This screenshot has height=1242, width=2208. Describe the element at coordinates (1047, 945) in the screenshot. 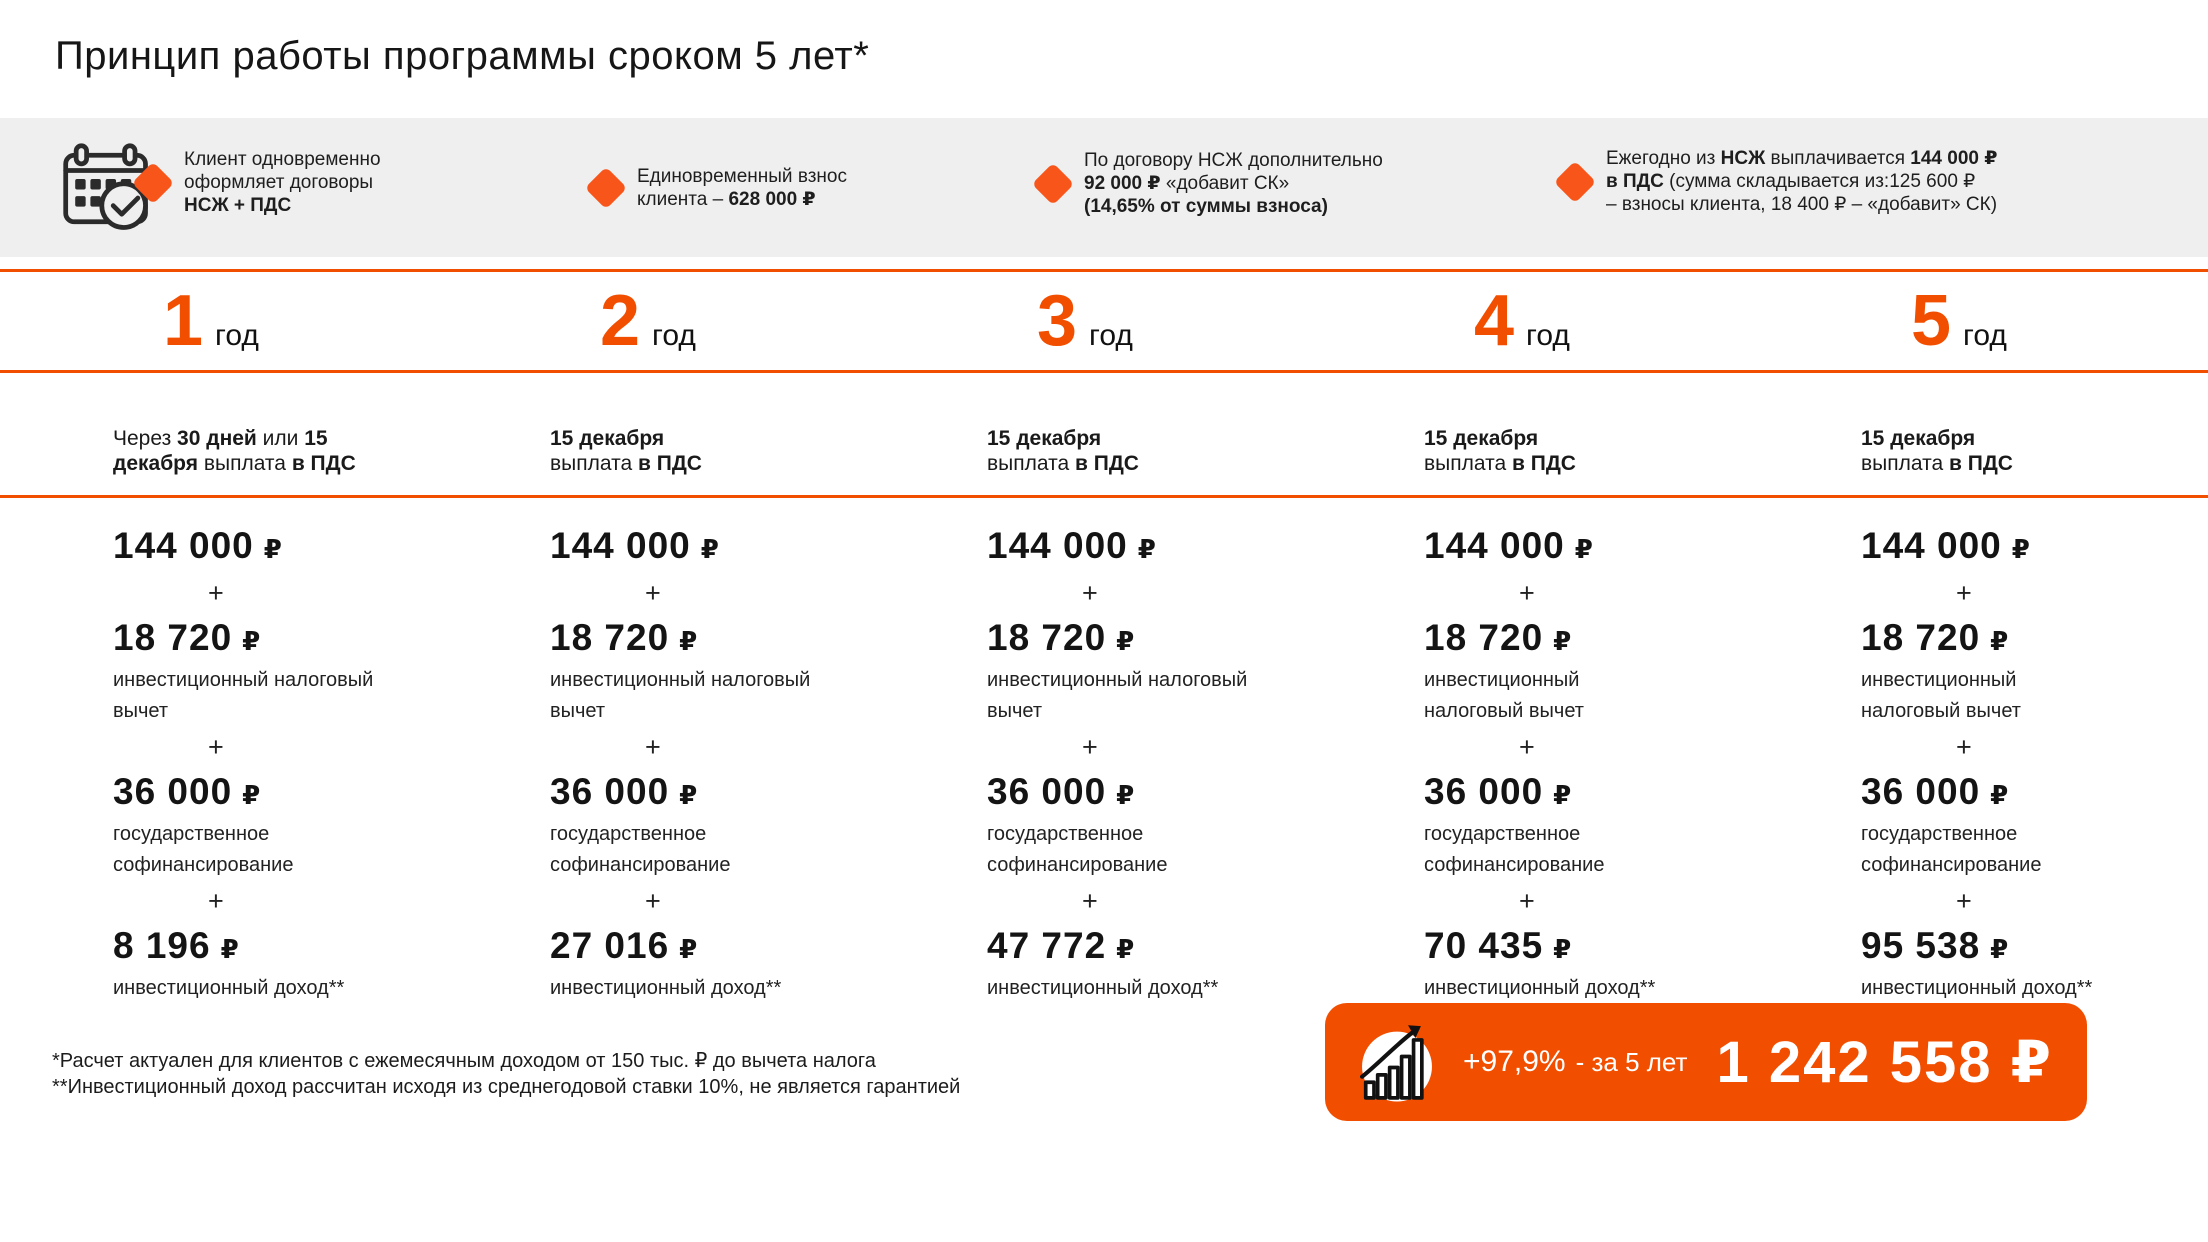

I see `amount-number: 47 772` at that location.